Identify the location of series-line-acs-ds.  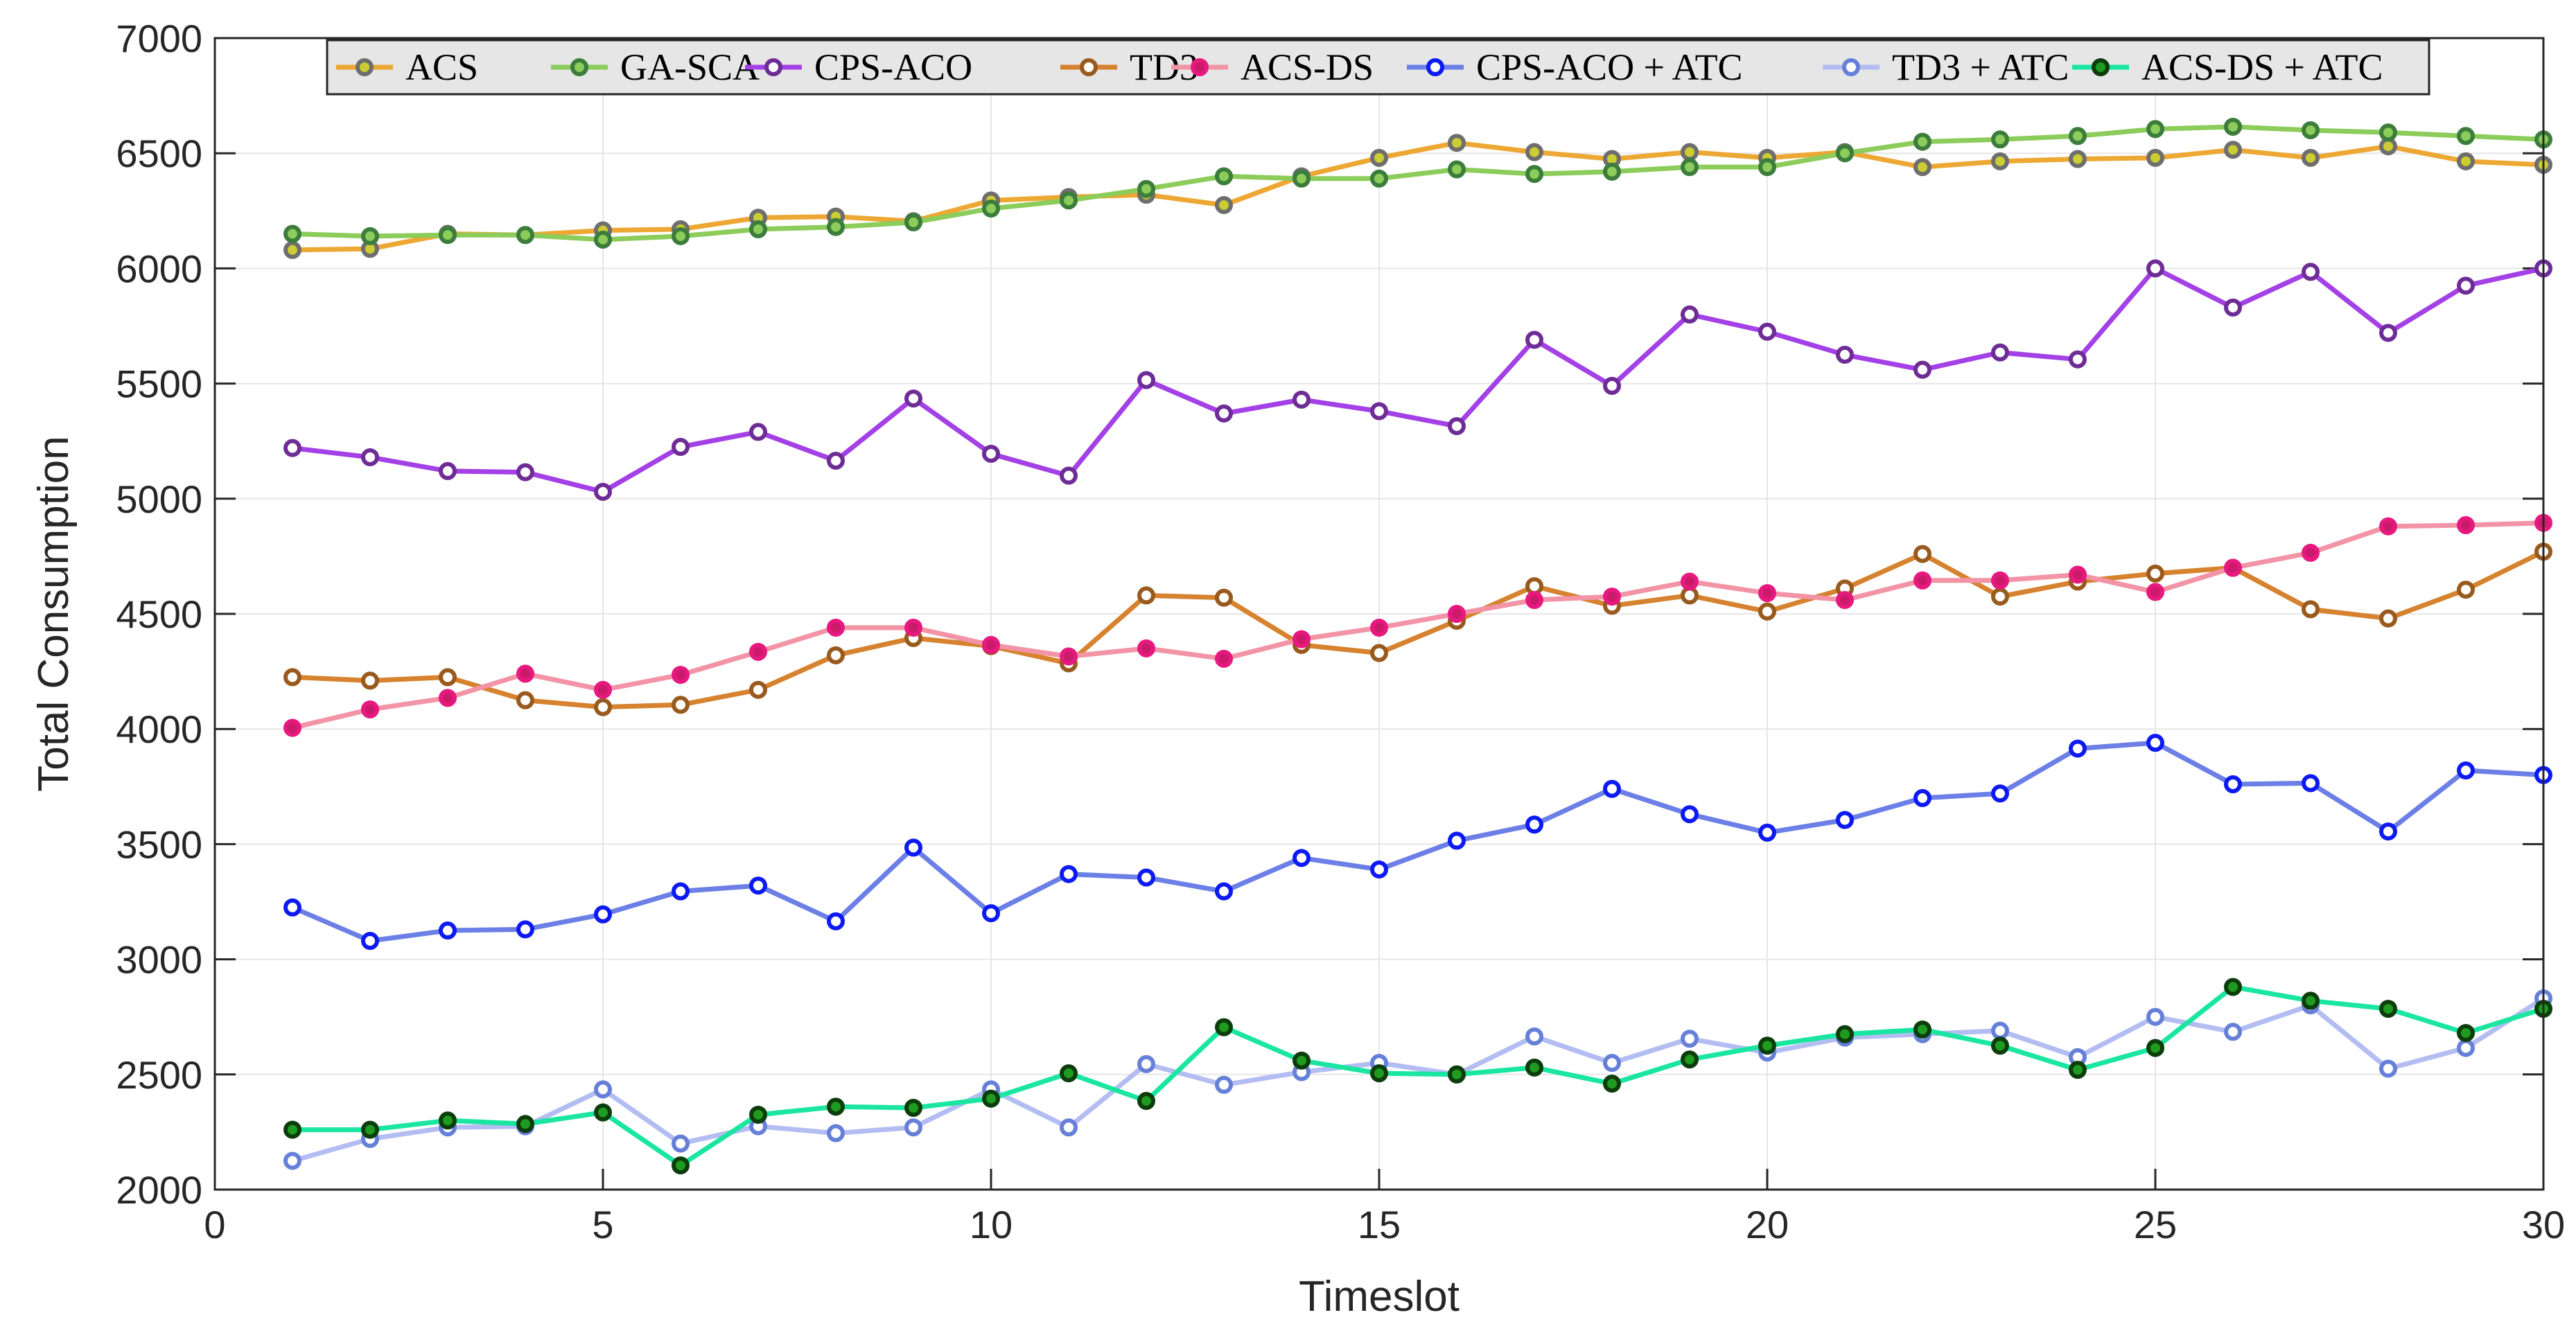
(1418, 625).